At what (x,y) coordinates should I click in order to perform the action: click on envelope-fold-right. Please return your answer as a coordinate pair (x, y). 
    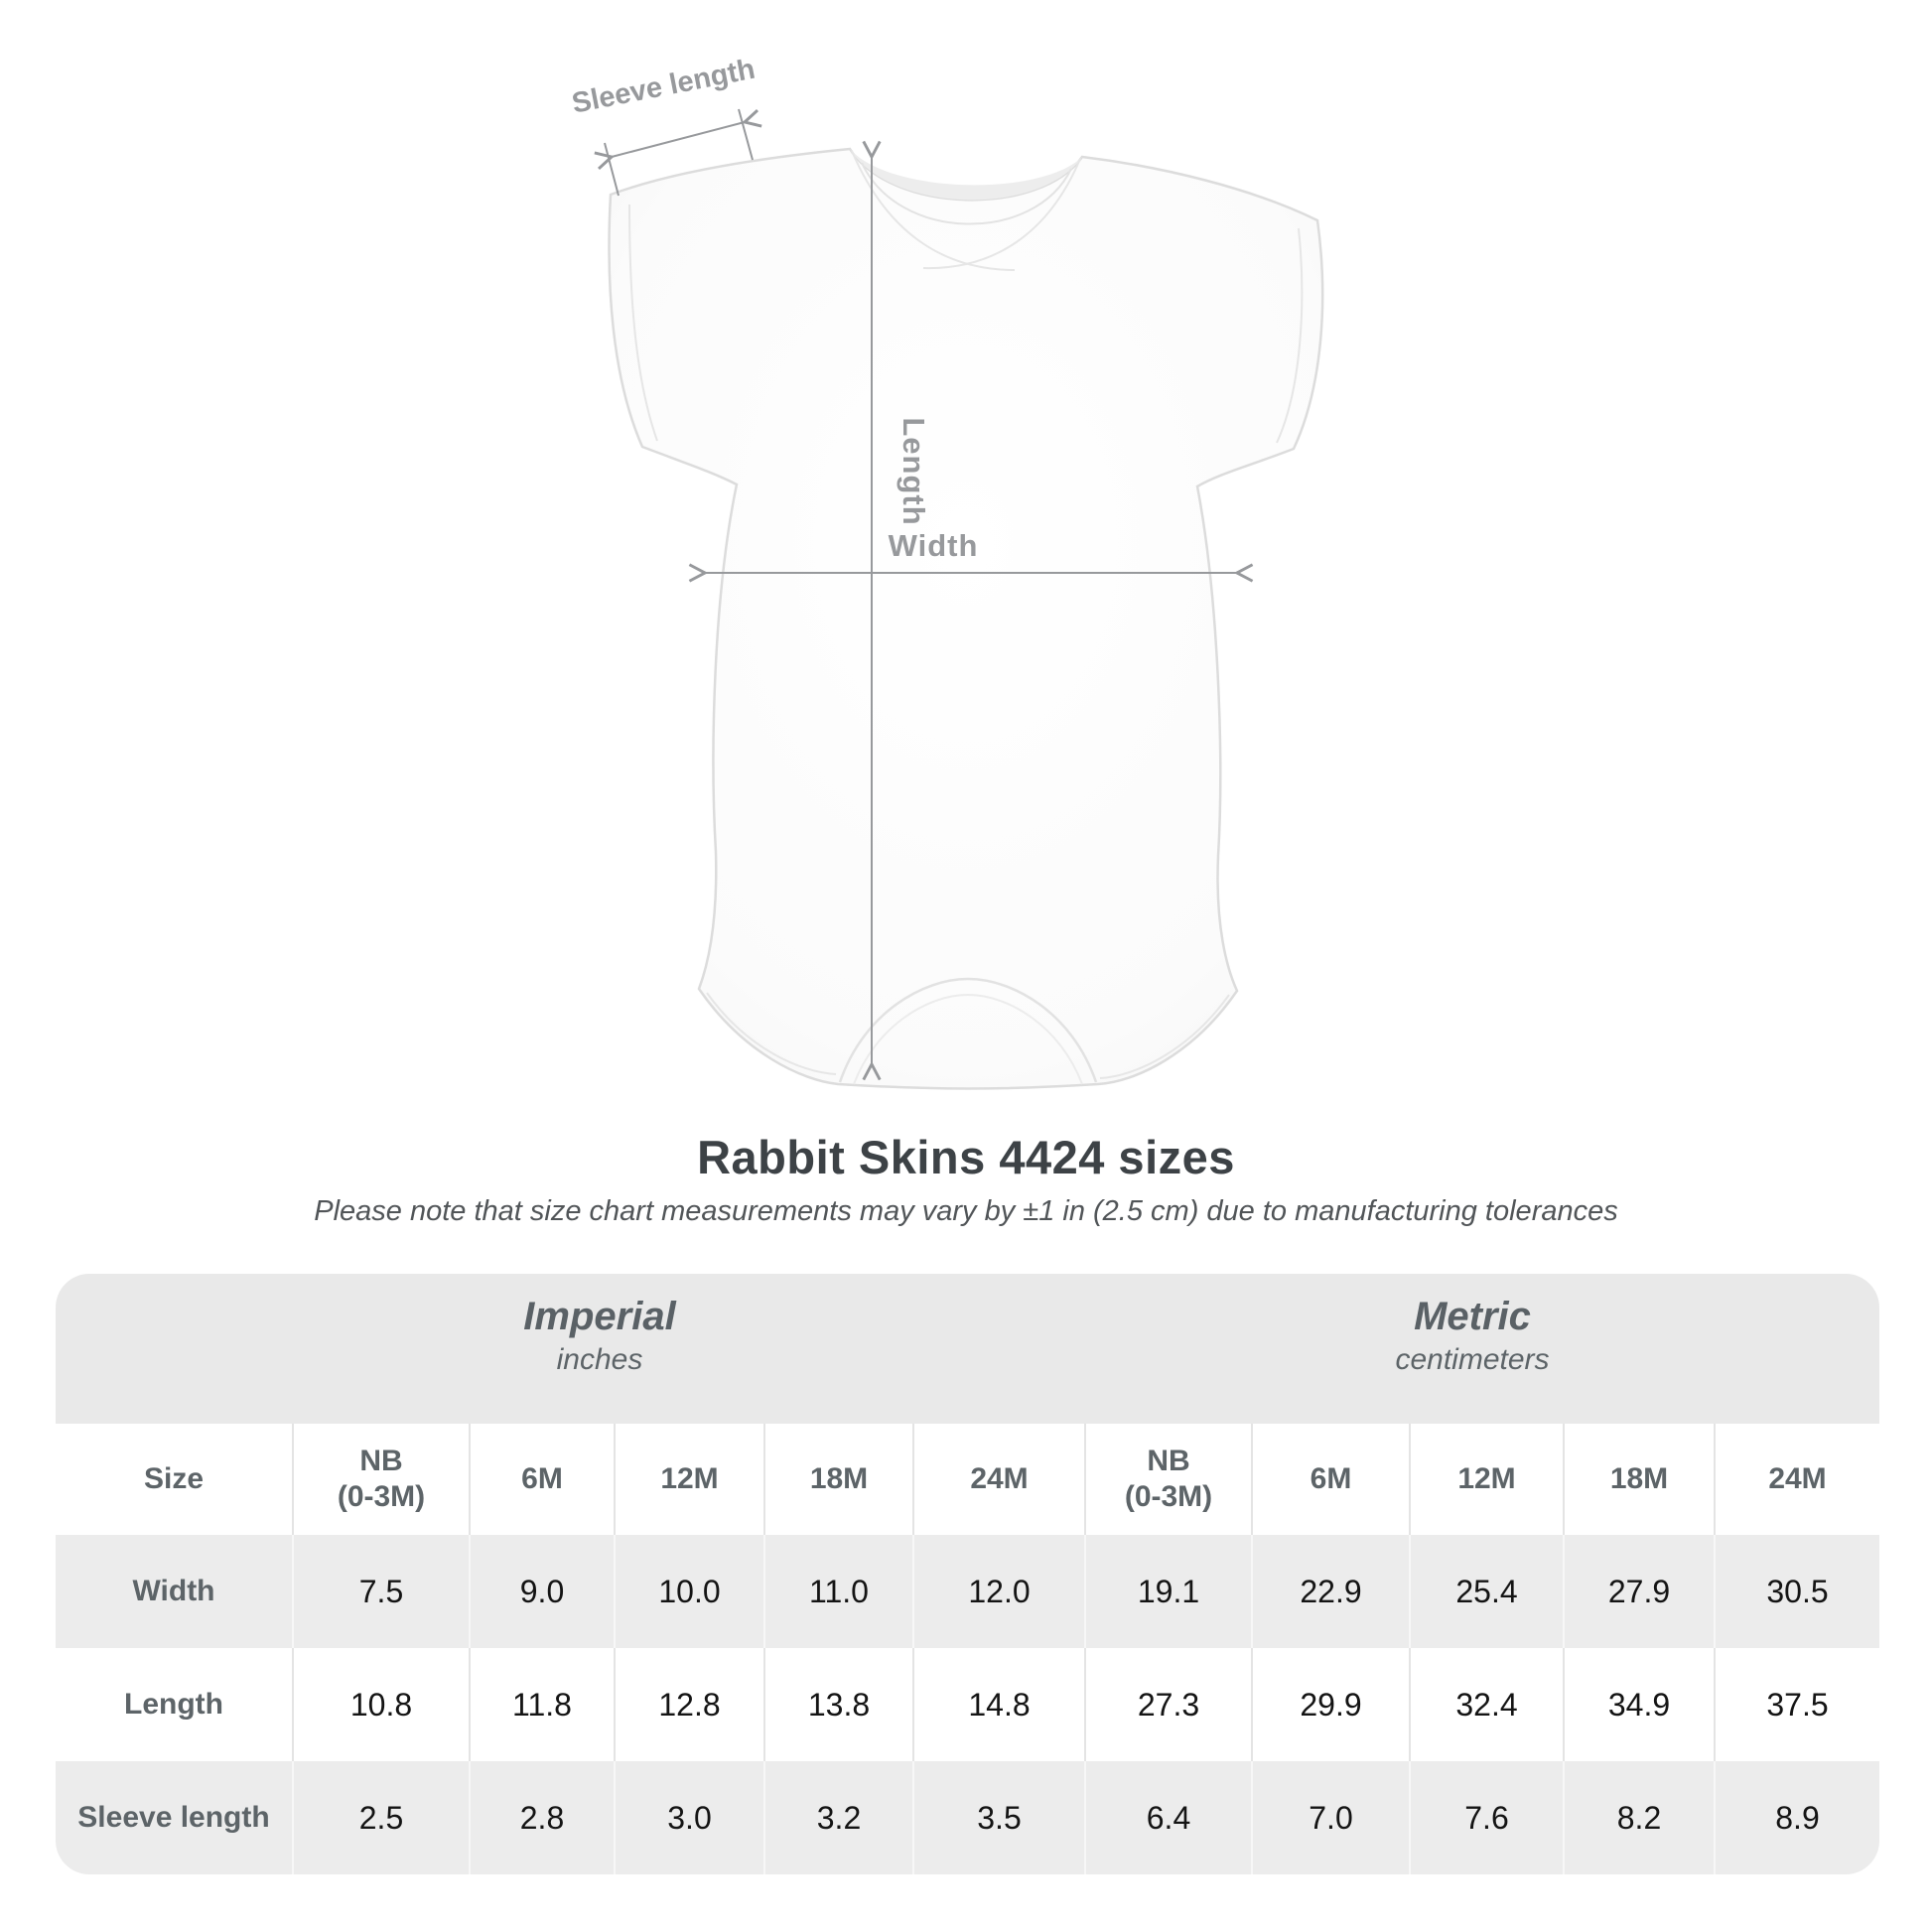
    Looking at the image, I should click on (1002, 214).